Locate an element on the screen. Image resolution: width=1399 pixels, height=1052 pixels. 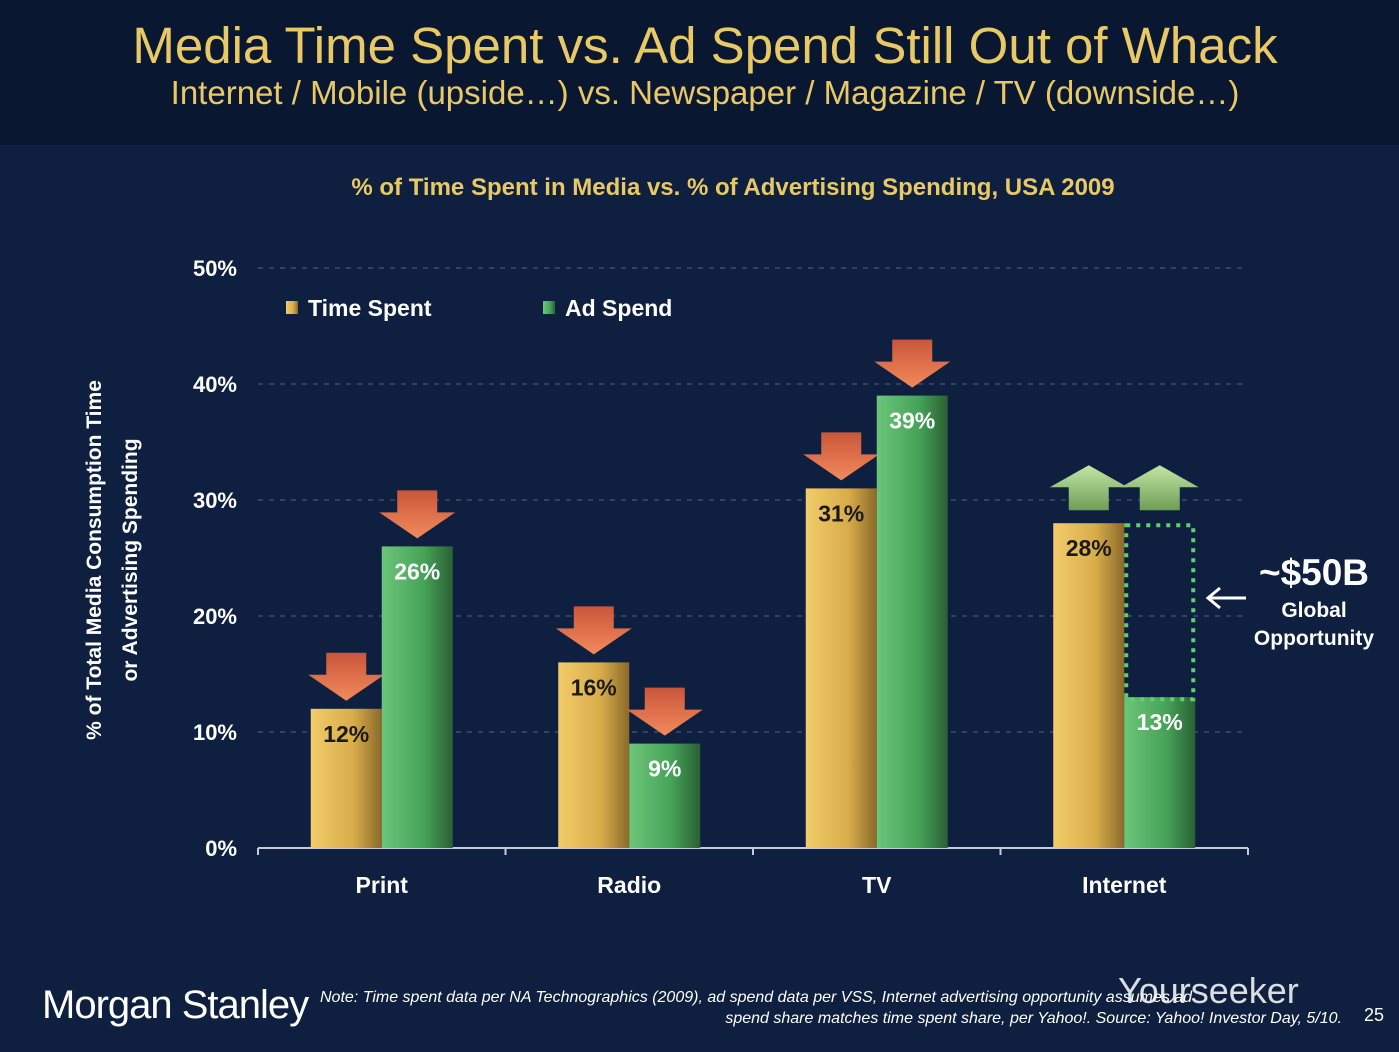
bar-ad-spend-tv is located at coordinates (912, 621).